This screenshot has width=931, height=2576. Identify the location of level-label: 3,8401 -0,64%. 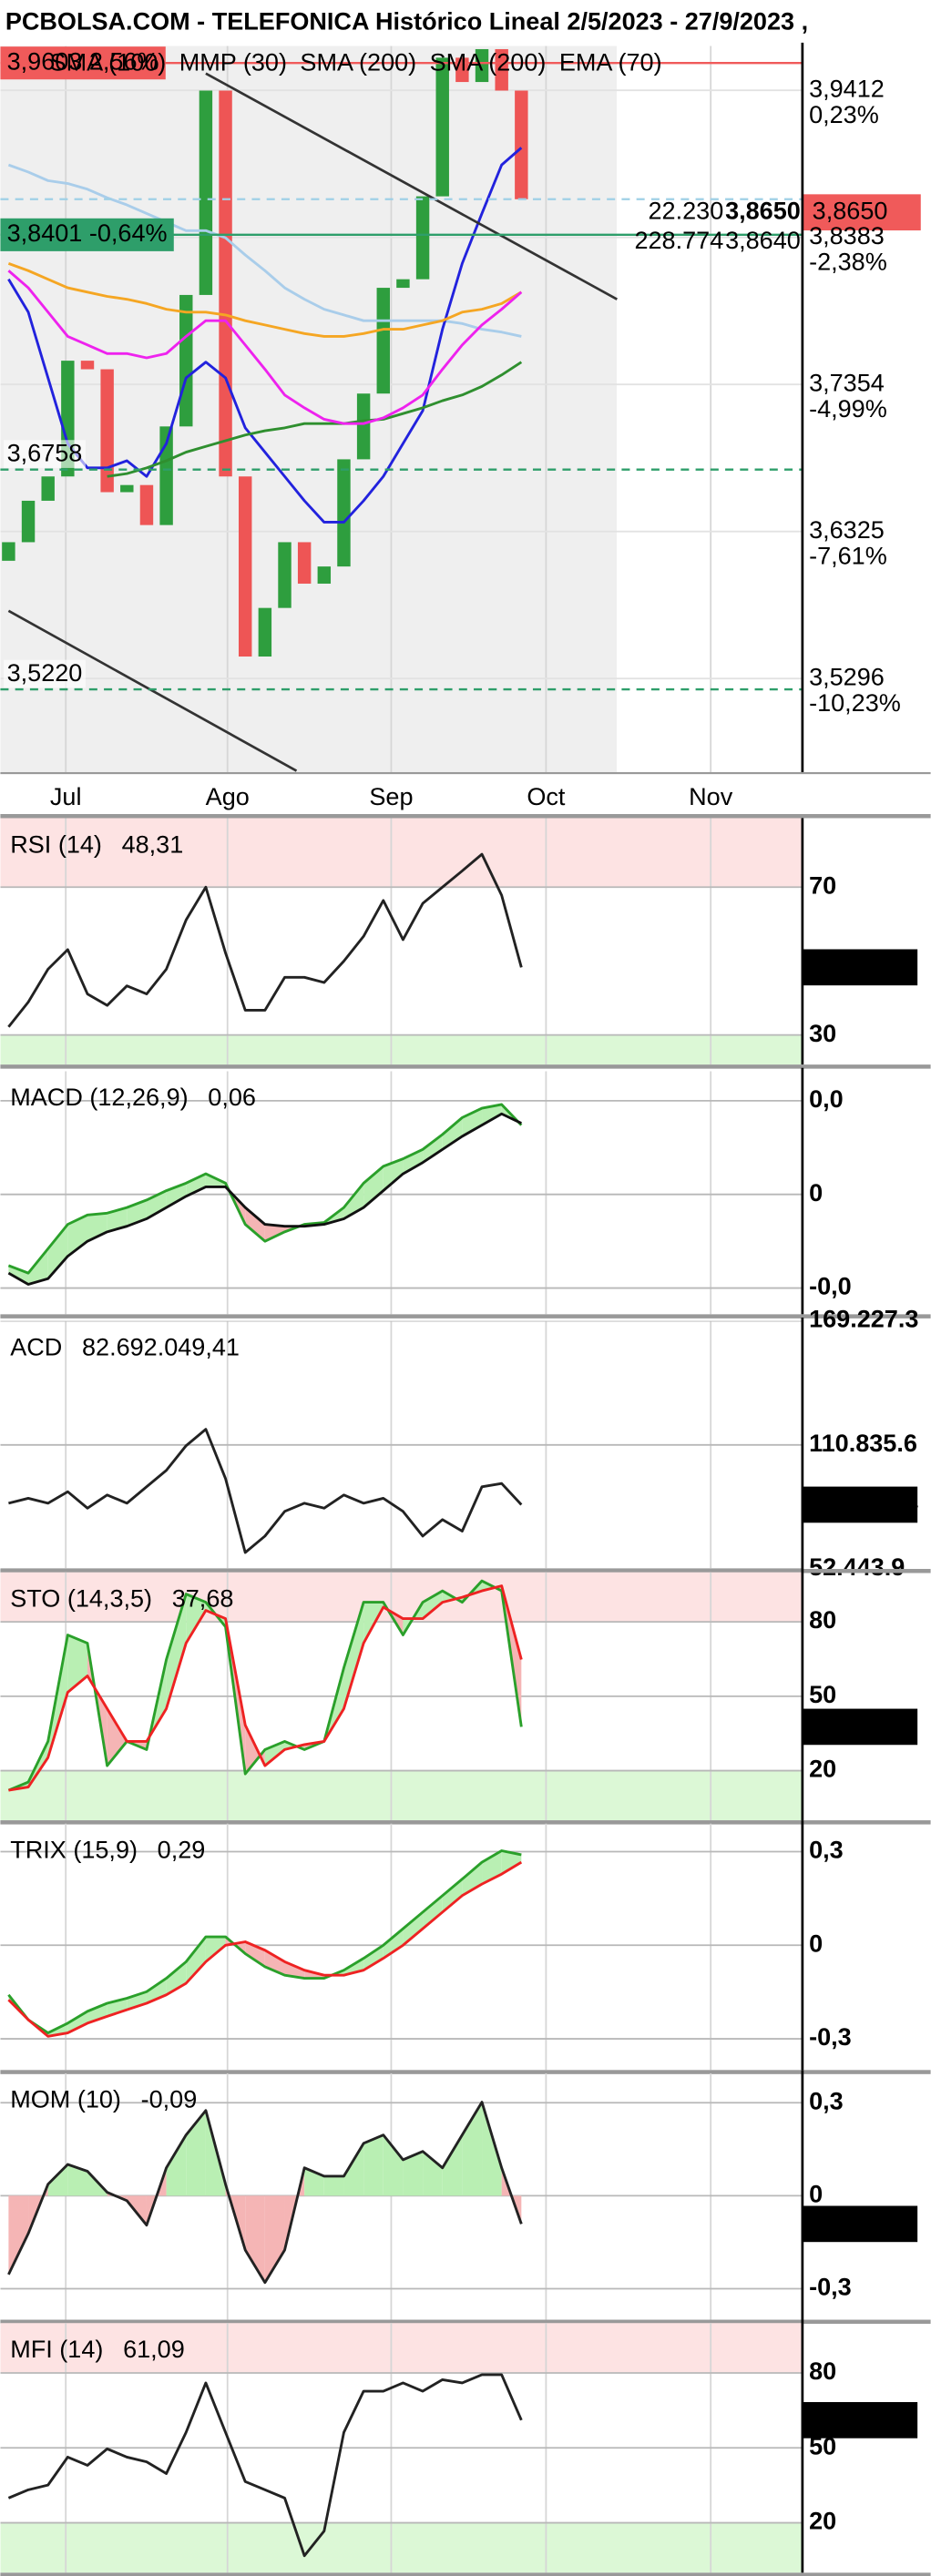
(87, 233).